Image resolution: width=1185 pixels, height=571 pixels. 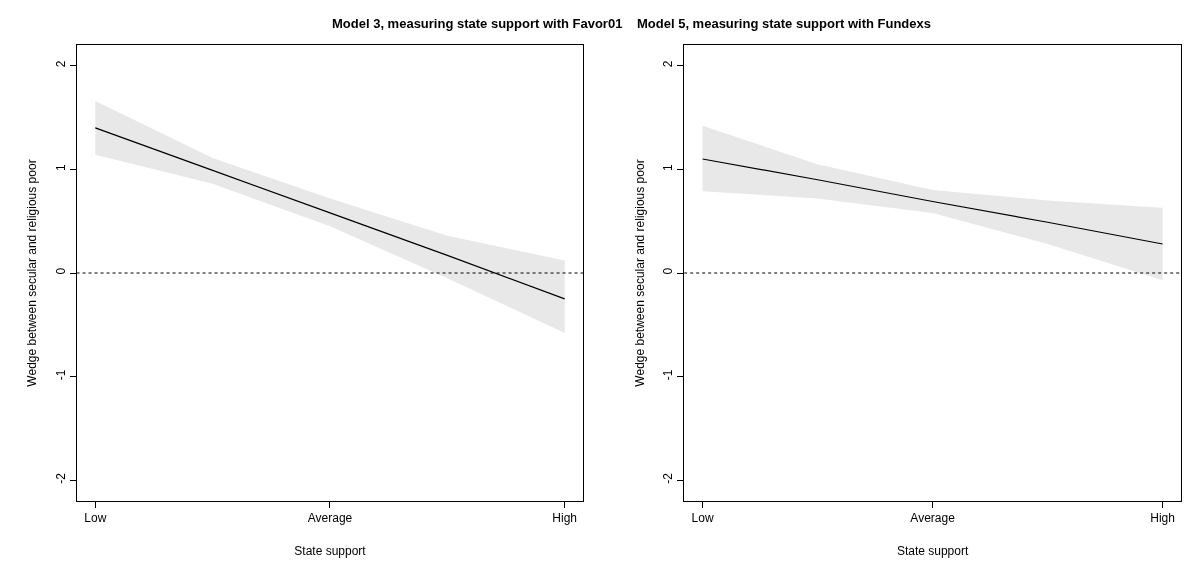 What do you see at coordinates (932, 201) in the screenshot?
I see `line-series` at bounding box center [932, 201].